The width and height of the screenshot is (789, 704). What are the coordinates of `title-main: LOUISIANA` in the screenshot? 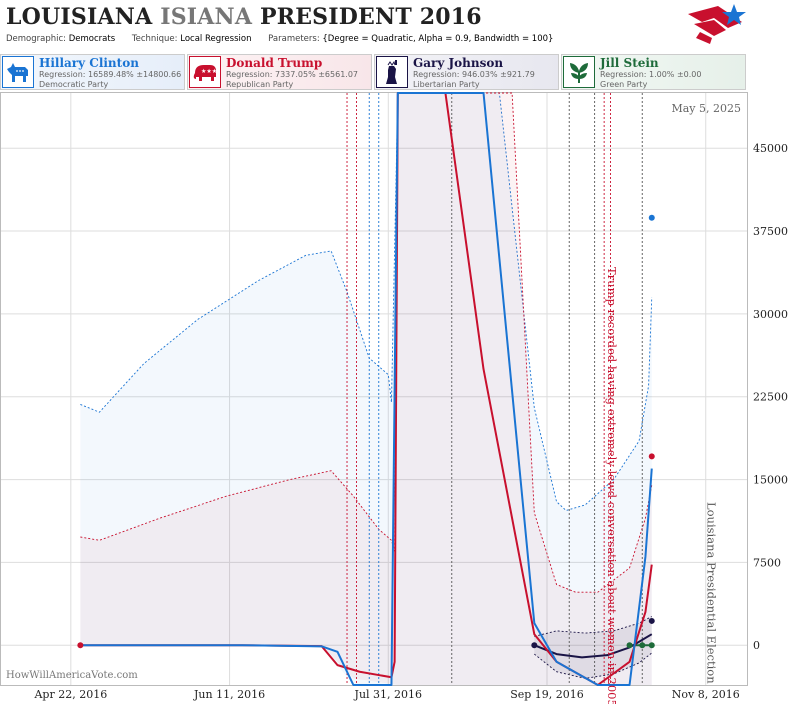 It's located at (79, 17).